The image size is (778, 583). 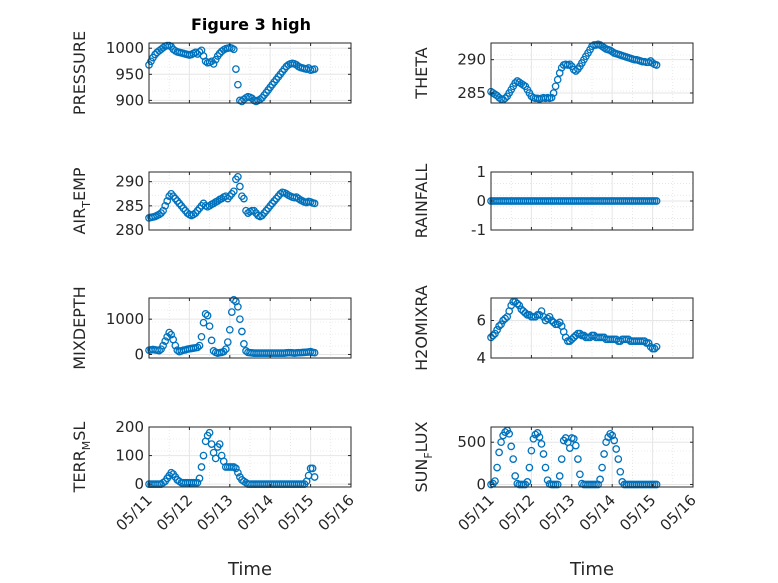 What do you see at coordinates (471, 93) in the screenshot?
I see `y-tick-label: 285` at bounding box center [471, 93].